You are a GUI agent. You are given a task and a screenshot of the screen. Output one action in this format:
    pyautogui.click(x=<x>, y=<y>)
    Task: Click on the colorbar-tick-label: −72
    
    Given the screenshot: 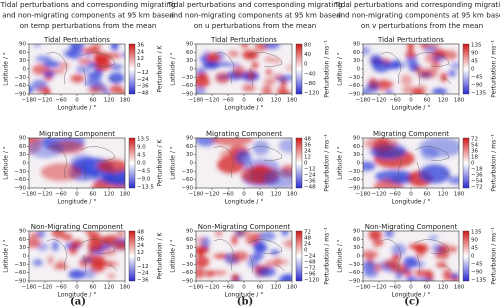 What is the action you would take?
    pyautogui.click(x=477, y=188)
    